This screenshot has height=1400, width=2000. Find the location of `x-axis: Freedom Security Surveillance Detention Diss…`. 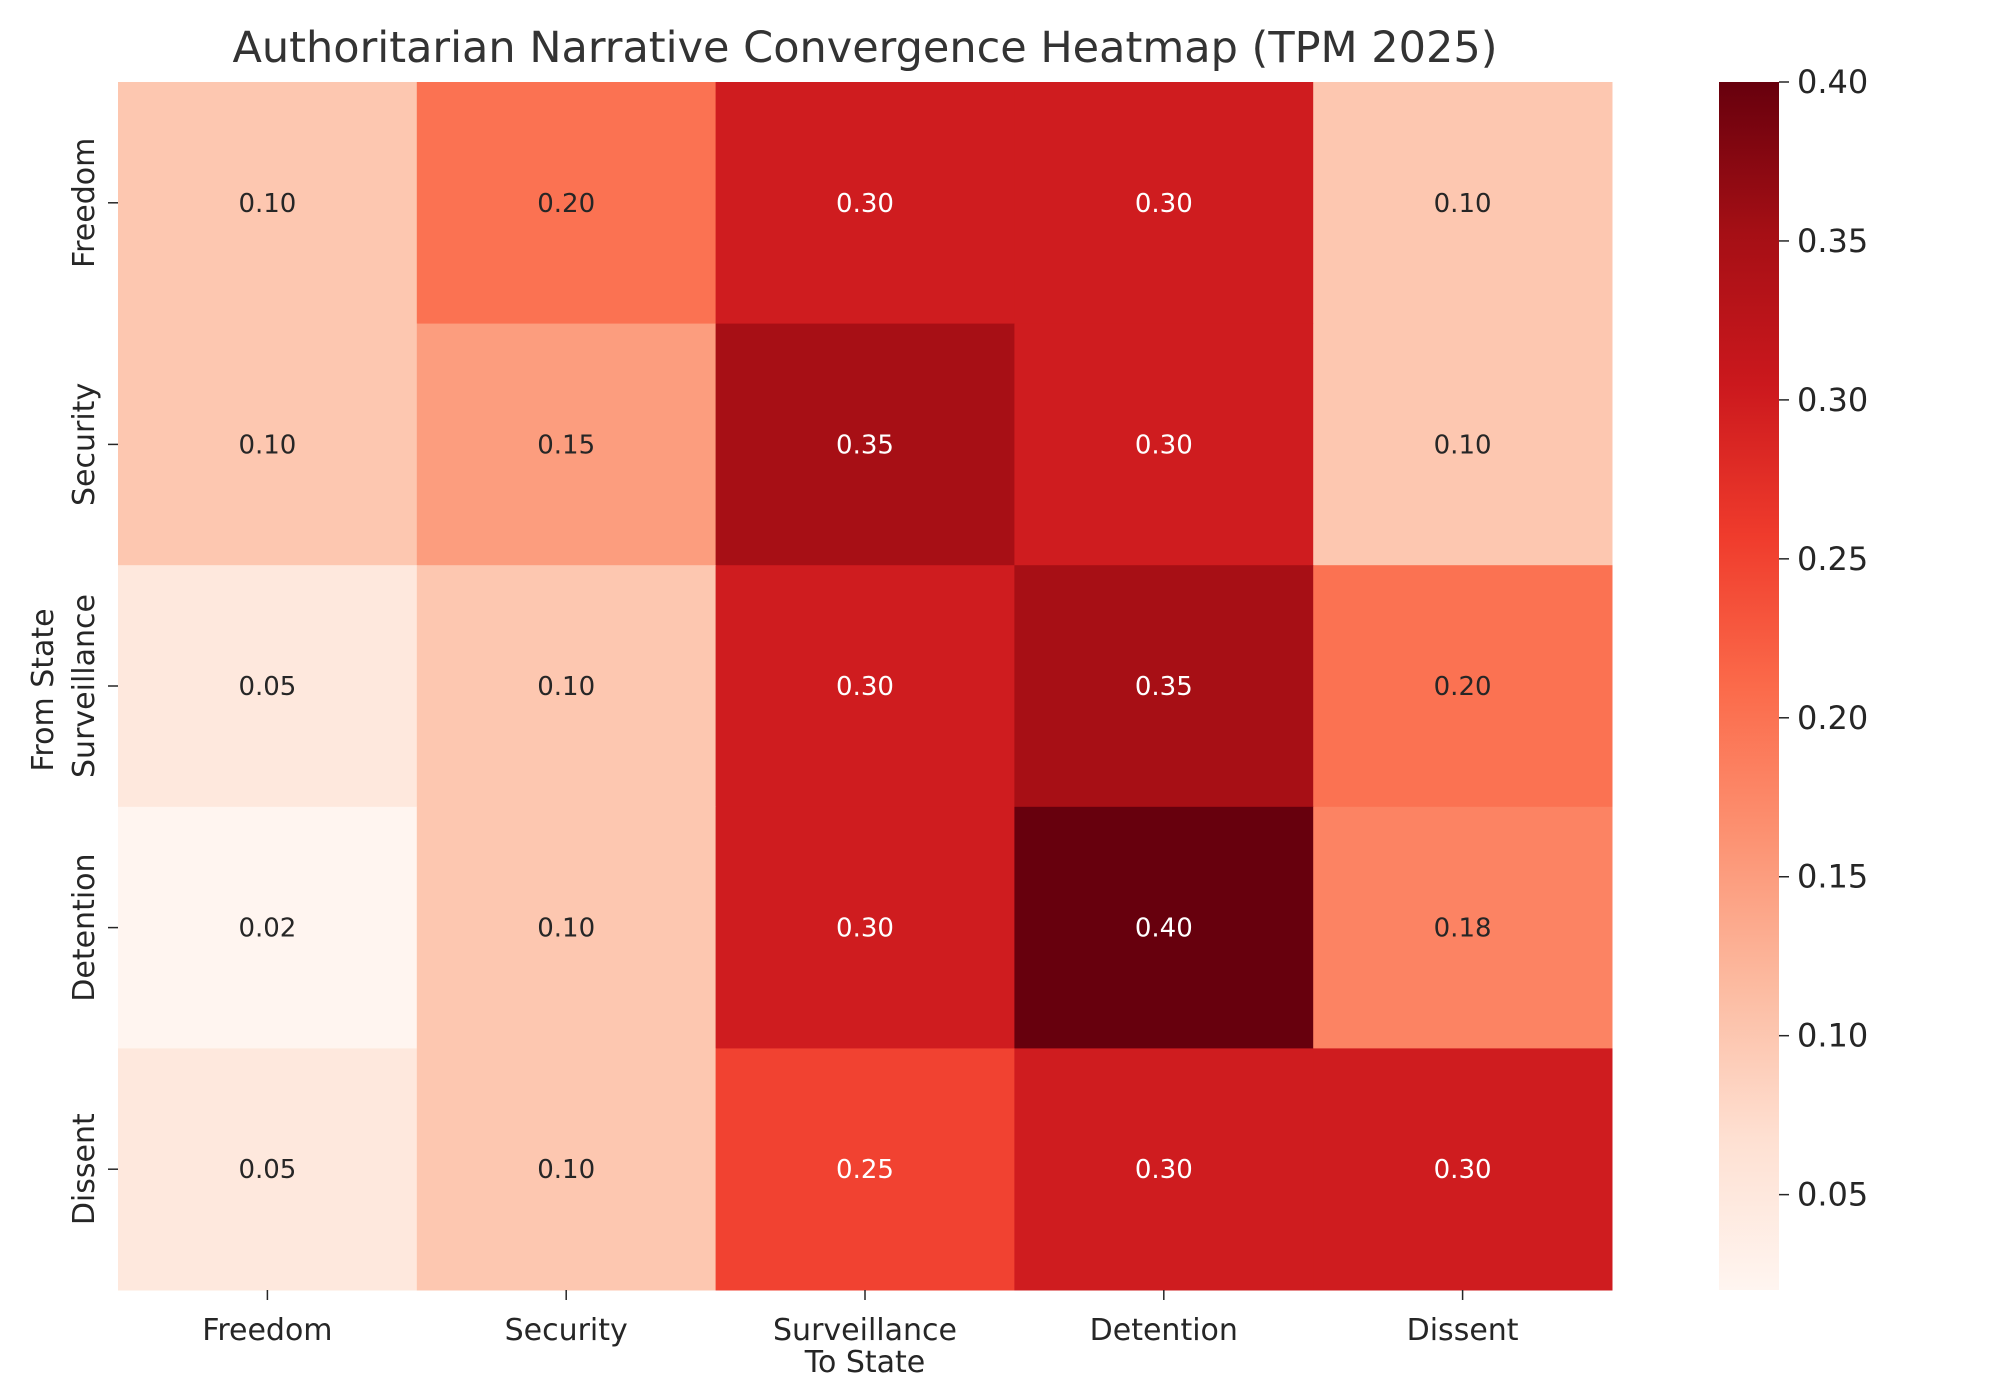

x-axis: Freedom Security Surveillance Detention Diss… is located at coordinates (860, 1319).